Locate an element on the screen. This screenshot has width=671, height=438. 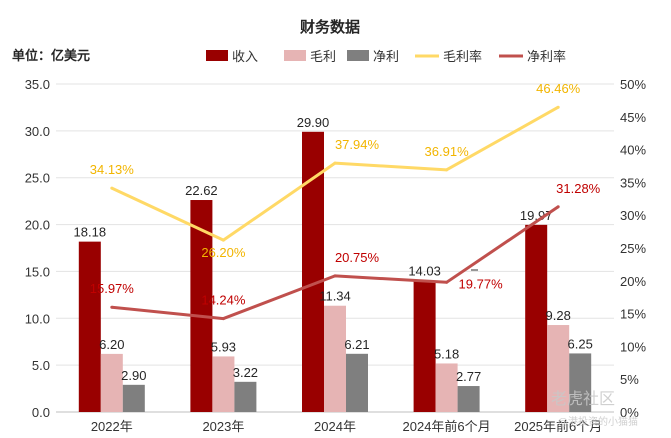
y-right-tick-label: 45% is located at coordinates (633, 117).